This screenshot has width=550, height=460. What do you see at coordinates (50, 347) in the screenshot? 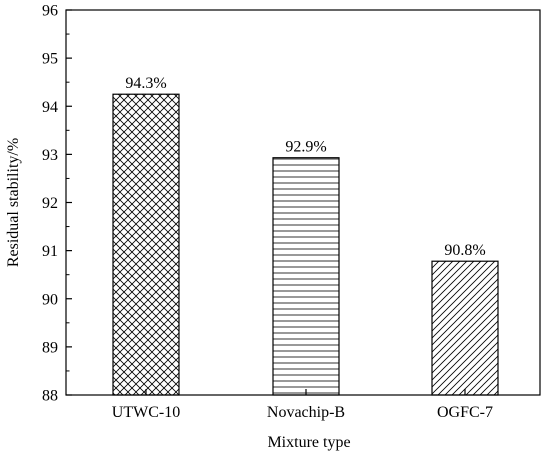
I see `y-tick-label: 89` at bounding box center [50, 347].